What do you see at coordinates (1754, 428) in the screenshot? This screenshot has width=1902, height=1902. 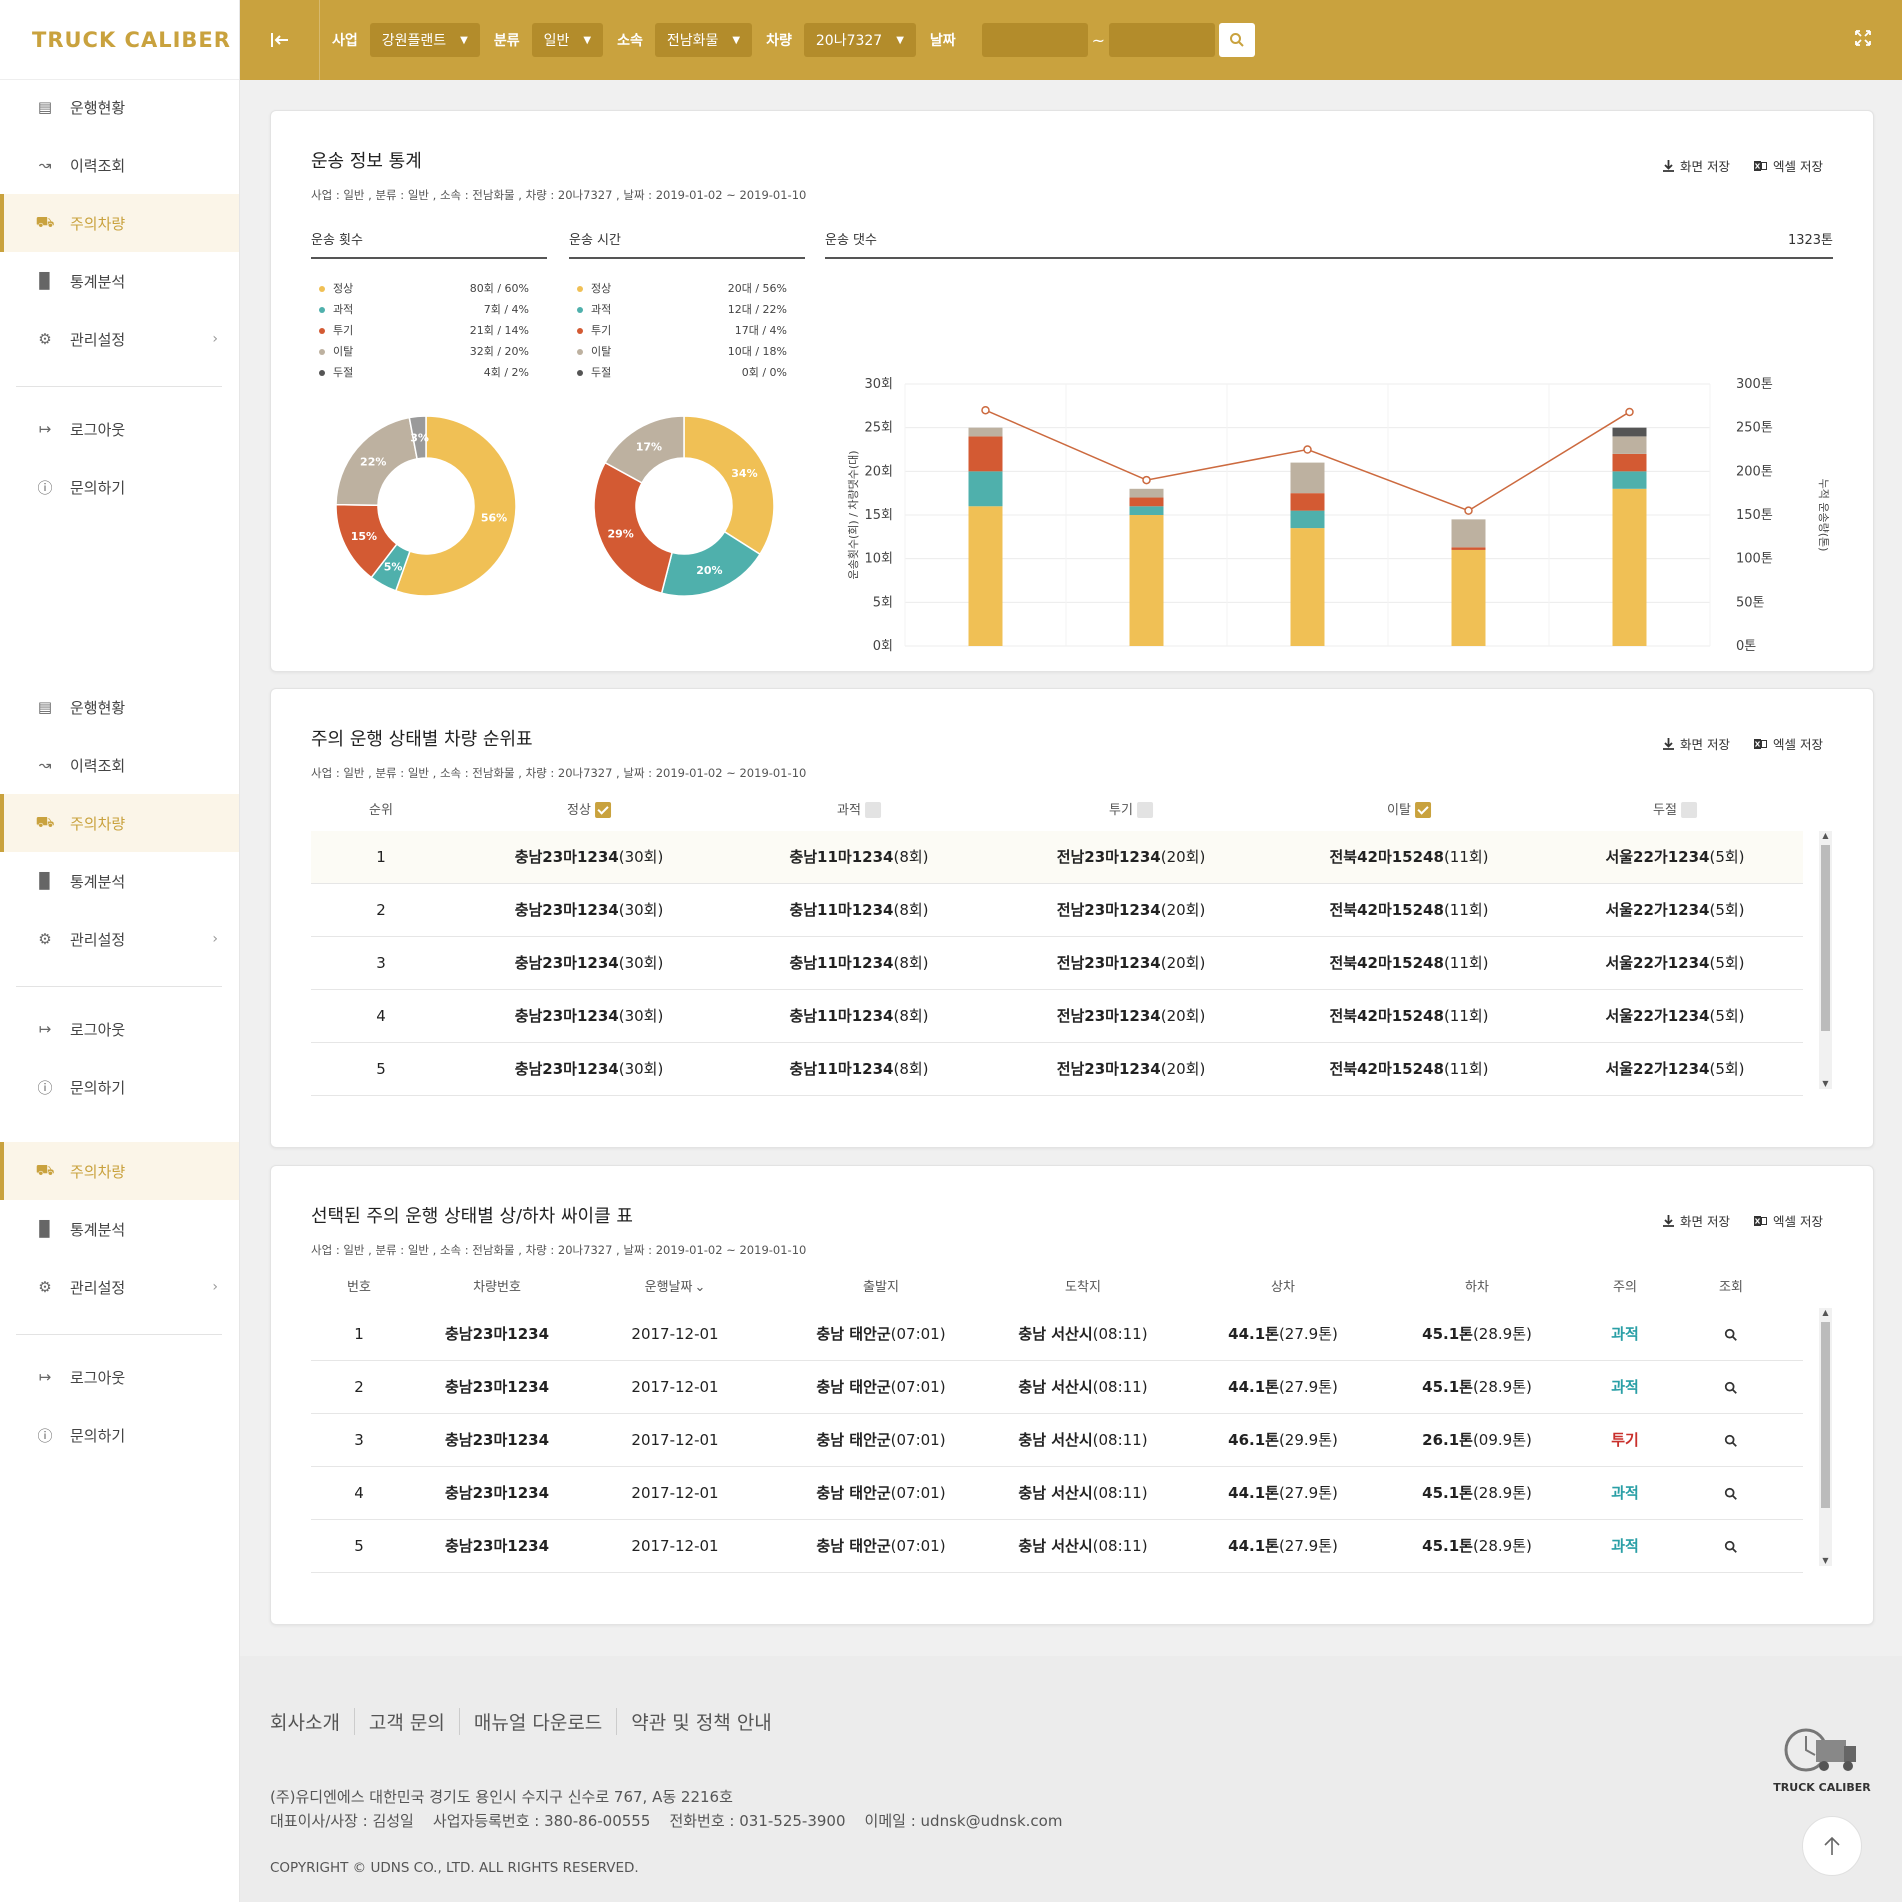 I see `y2-tick-label: 250톤` at bounding box center [1754, 428].